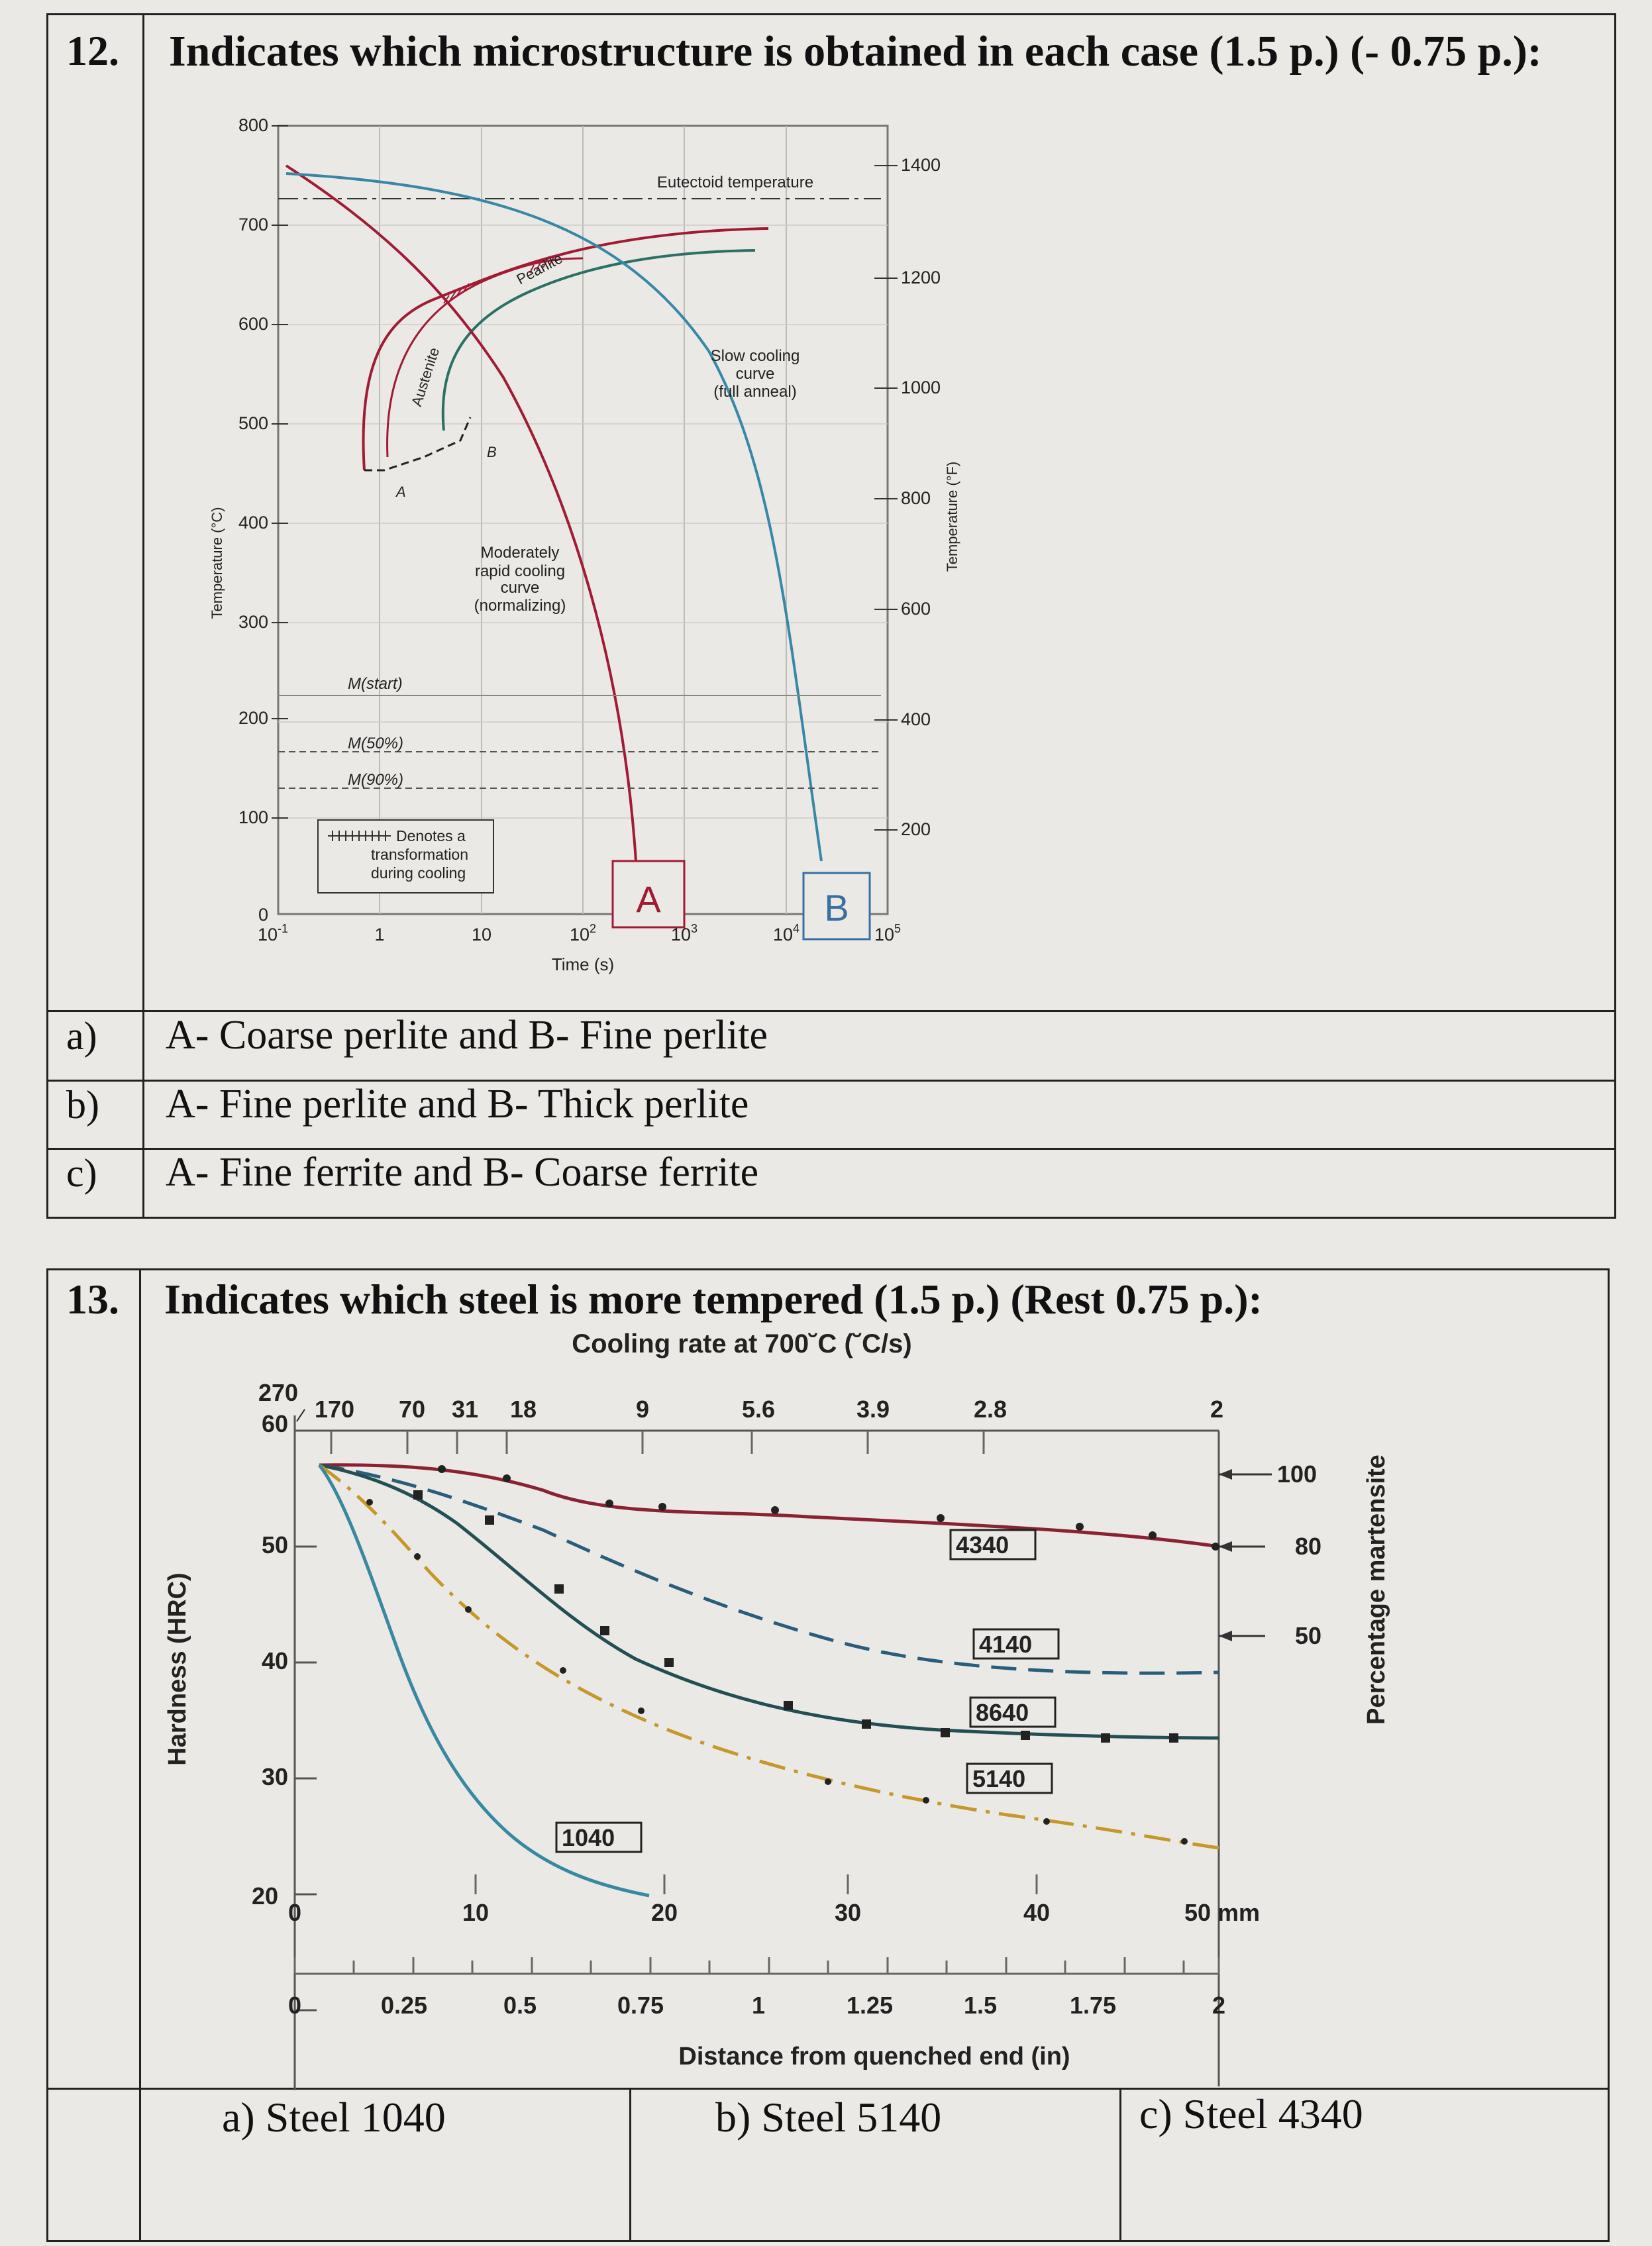  What do you see at coordinates (884, 935) in the screenshot?
I see `xtick-base-6: 10` at bounding box center [884, 935].